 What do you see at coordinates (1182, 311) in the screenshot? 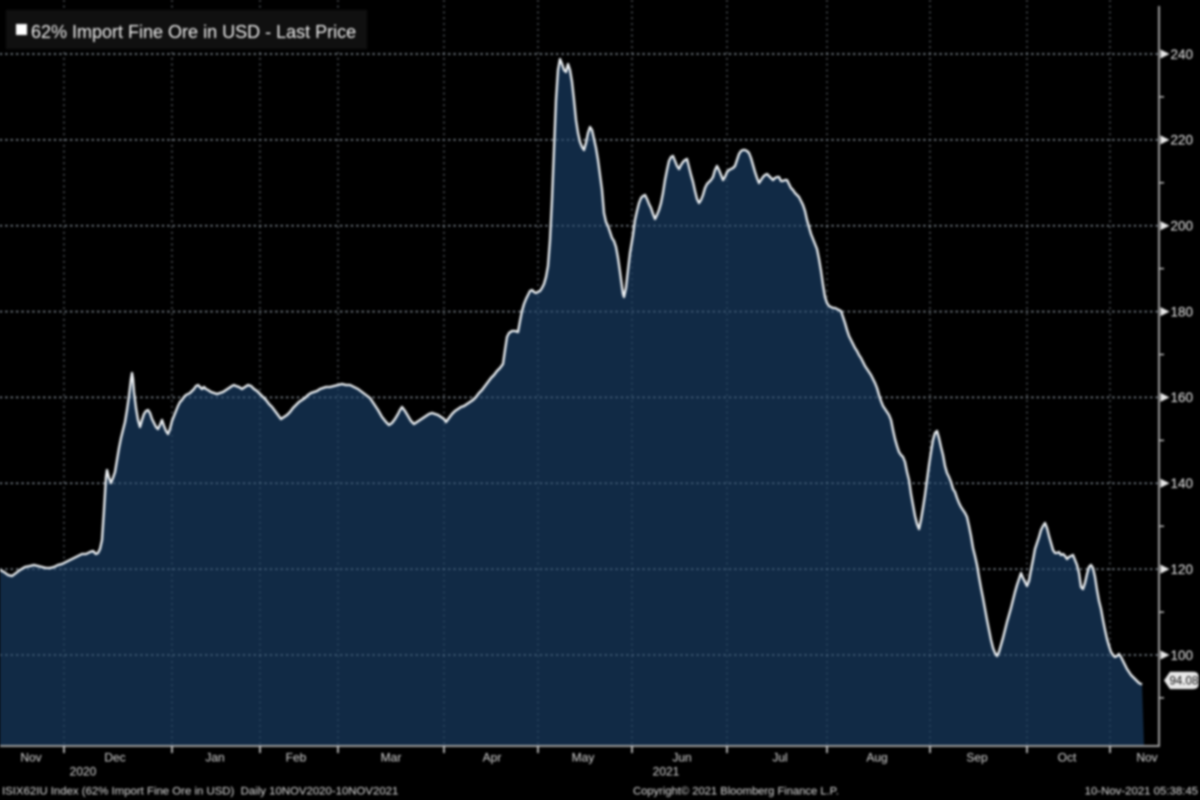
I see `svg-text: 180` at bounding box center [1182, 311].